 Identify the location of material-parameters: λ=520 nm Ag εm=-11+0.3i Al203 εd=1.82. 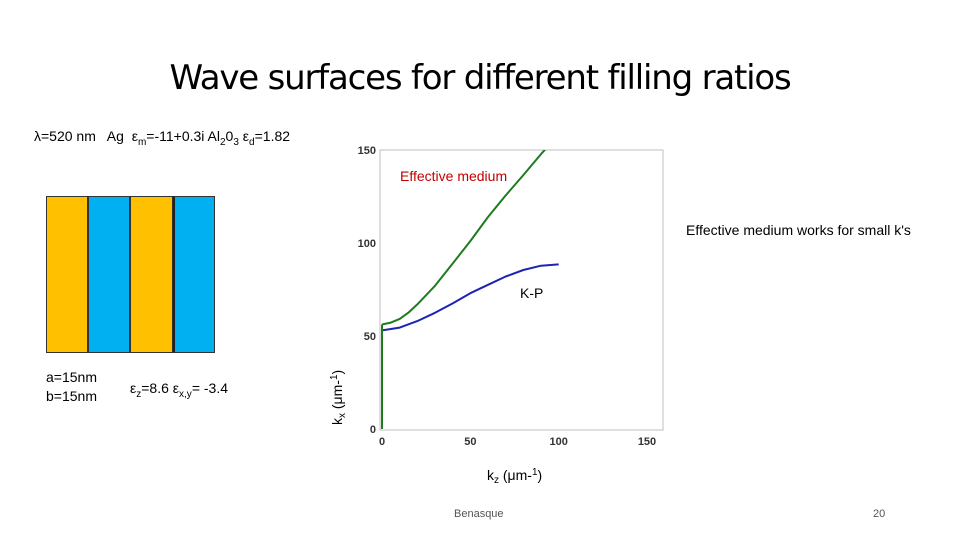
(162, 138).